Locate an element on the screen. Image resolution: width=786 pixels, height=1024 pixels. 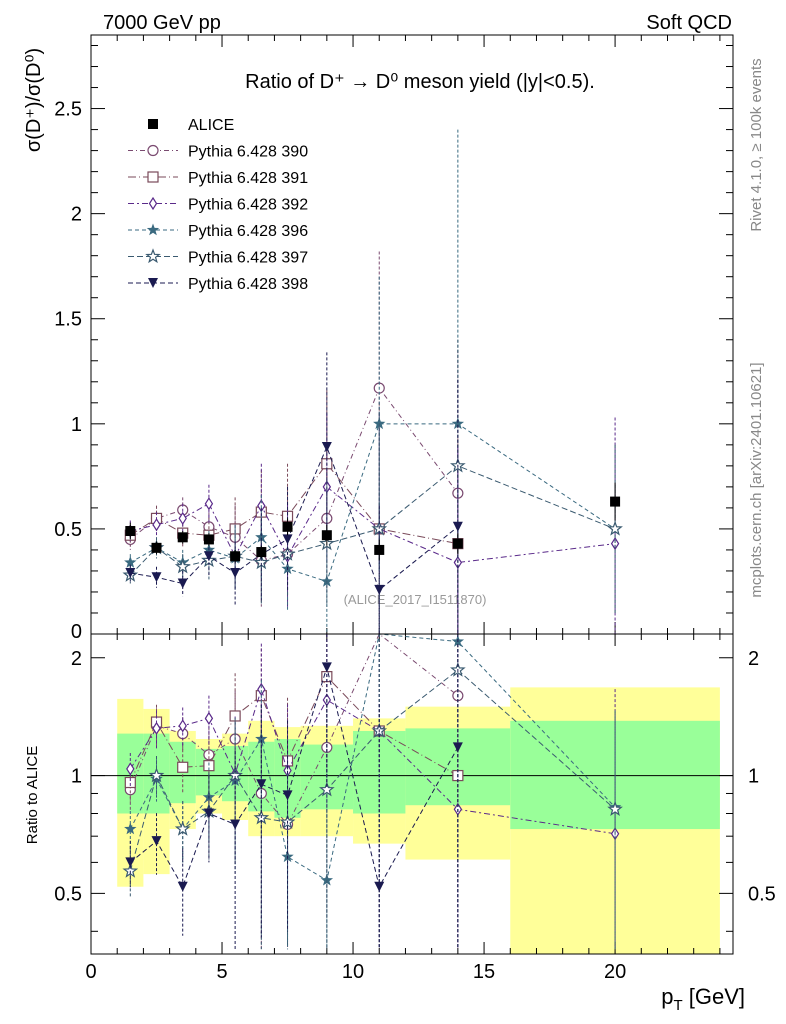
x-tick-label: 20 is located at coordinates (615, 972).